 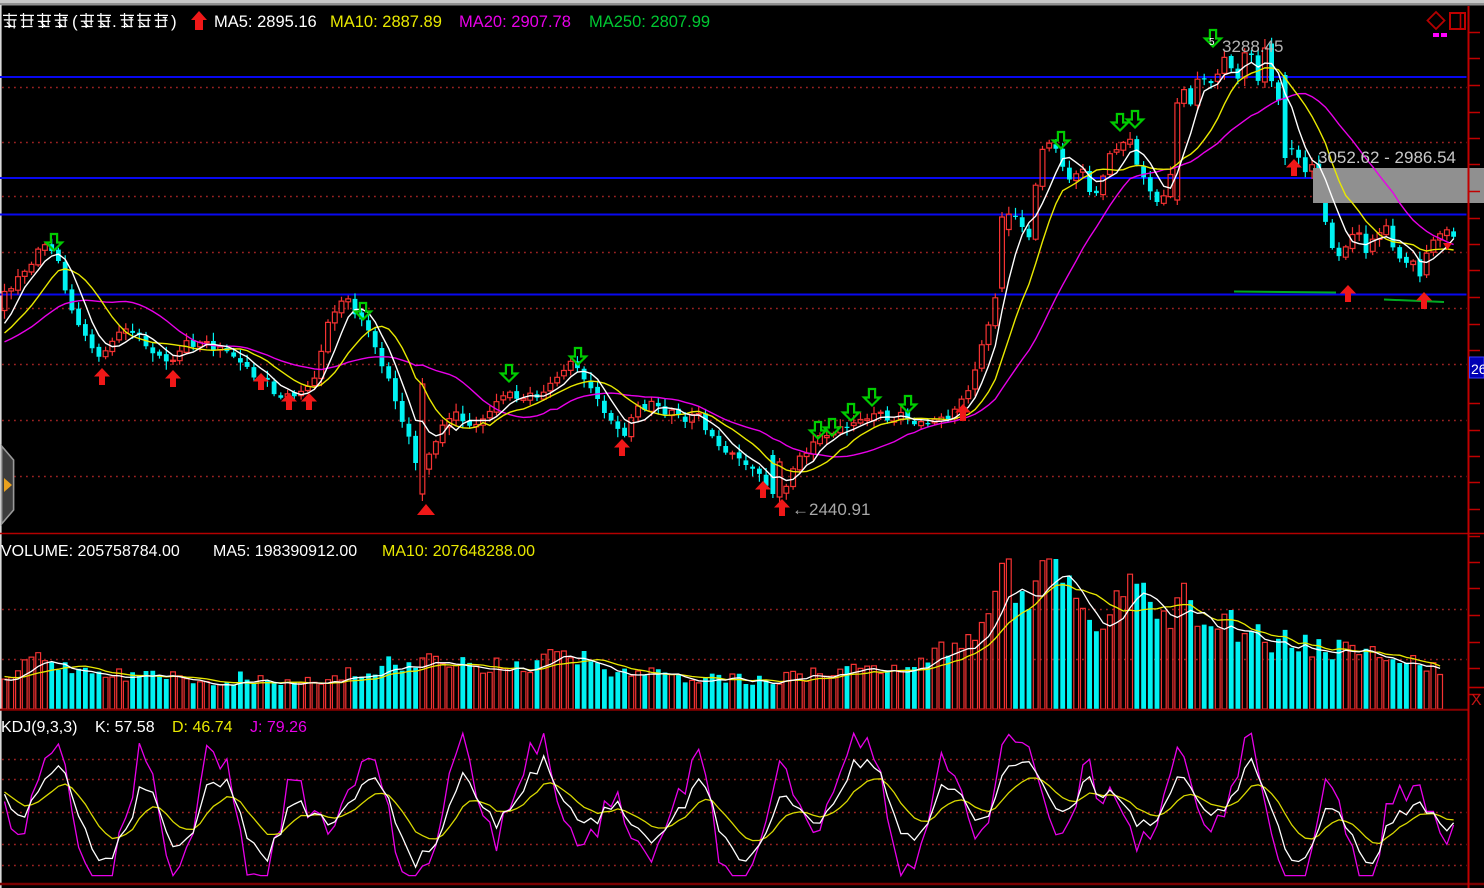 What do you see at coordinates (265, 22) in the screenshot?
I see `svg-text: MA5: 2895.16` at bounding box center [265, 22].